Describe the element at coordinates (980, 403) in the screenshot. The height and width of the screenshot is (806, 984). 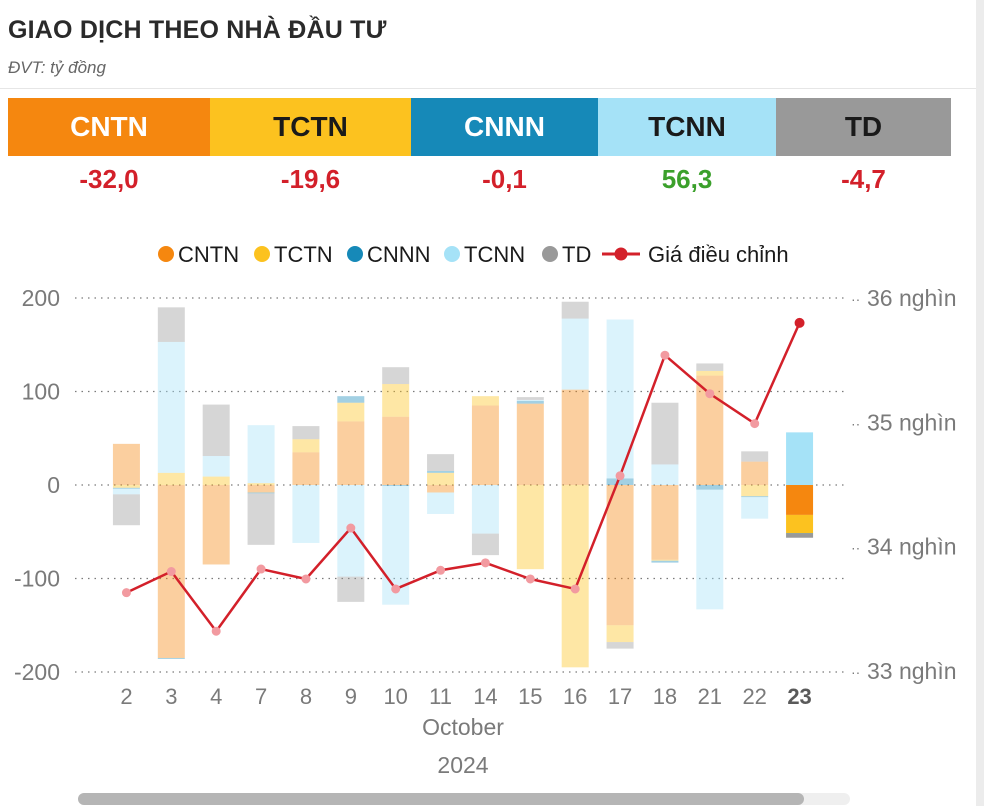
I see `vertical-scrollbar` at that location.